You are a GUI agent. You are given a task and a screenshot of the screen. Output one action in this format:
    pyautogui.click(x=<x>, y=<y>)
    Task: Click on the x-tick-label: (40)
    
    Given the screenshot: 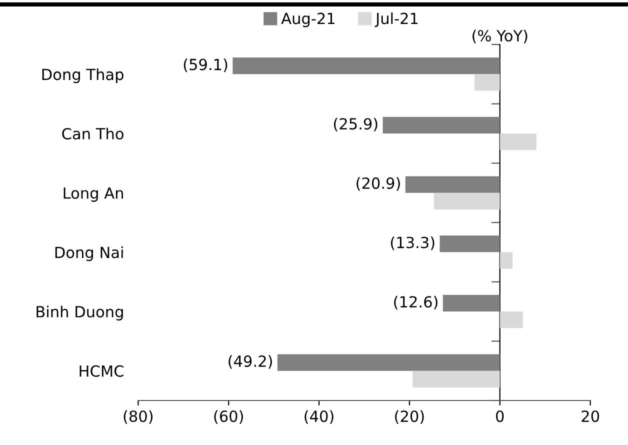 What is the action you would take?
    pyautogui.click(x=319, y=417)
    